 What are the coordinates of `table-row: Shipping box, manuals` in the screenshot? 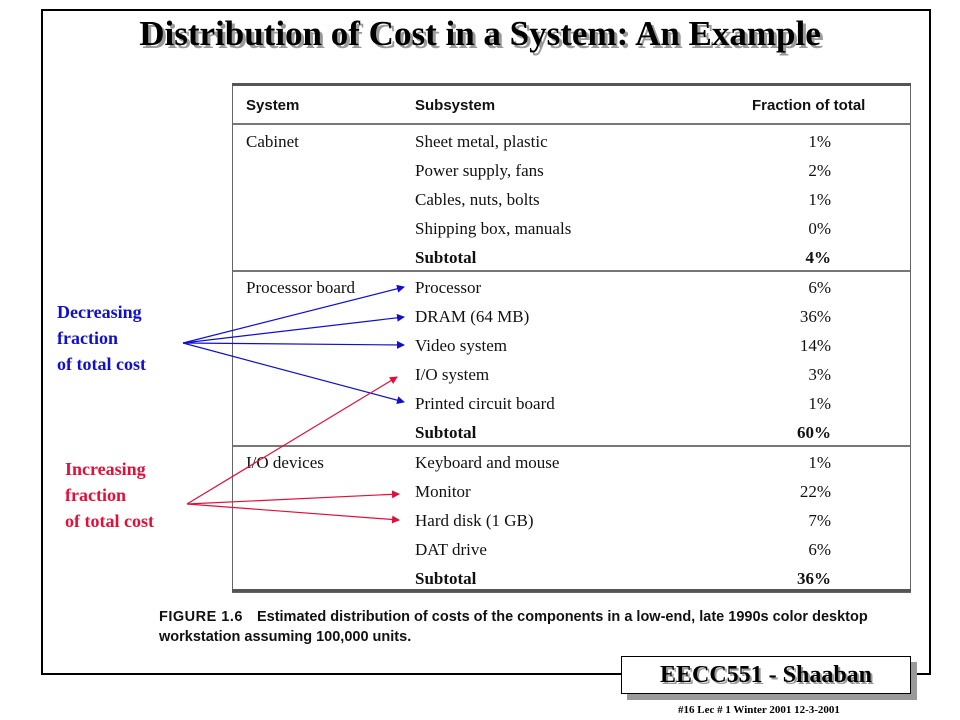 It's located at (493, 228).